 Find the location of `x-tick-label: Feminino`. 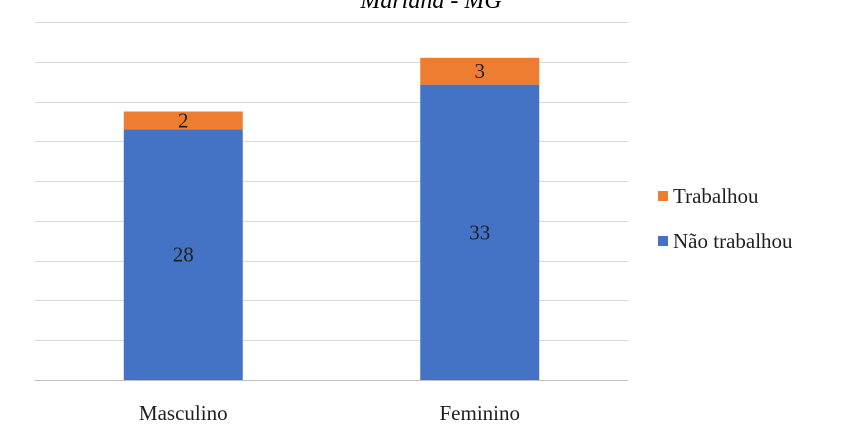

x-tick-label: Feminino is located at coordinates (479, 413).